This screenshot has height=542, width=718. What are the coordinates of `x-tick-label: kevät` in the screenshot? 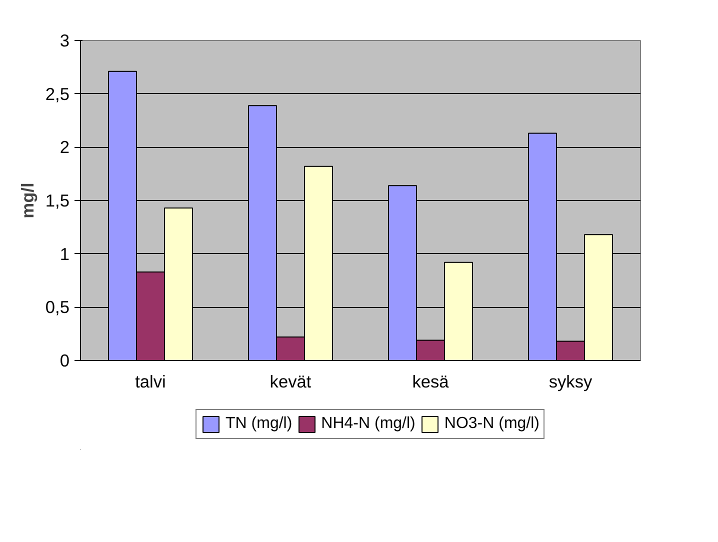 It's located at (291, 382).